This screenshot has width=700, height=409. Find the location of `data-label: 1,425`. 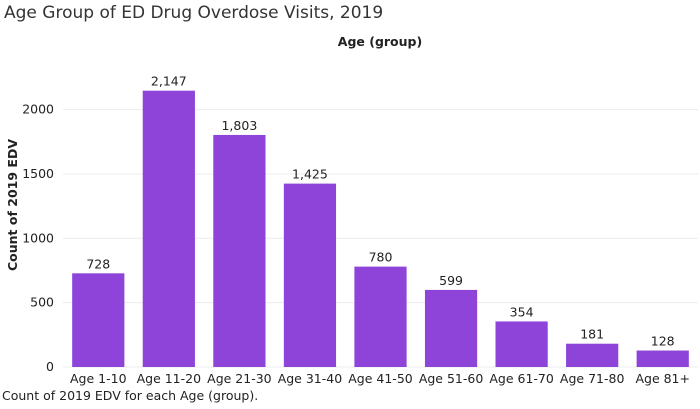

data-label: 1,425 is located at coordinates (310, 174).